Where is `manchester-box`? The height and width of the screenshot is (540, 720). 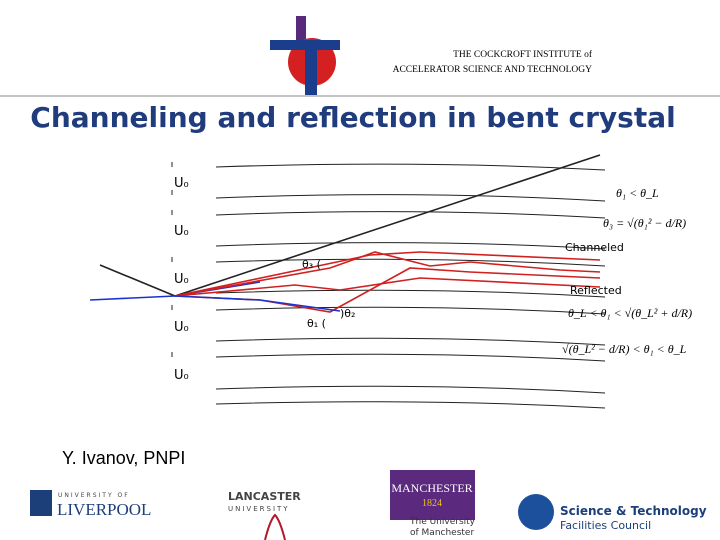 manchester-box is located at coordinates (432, 495).